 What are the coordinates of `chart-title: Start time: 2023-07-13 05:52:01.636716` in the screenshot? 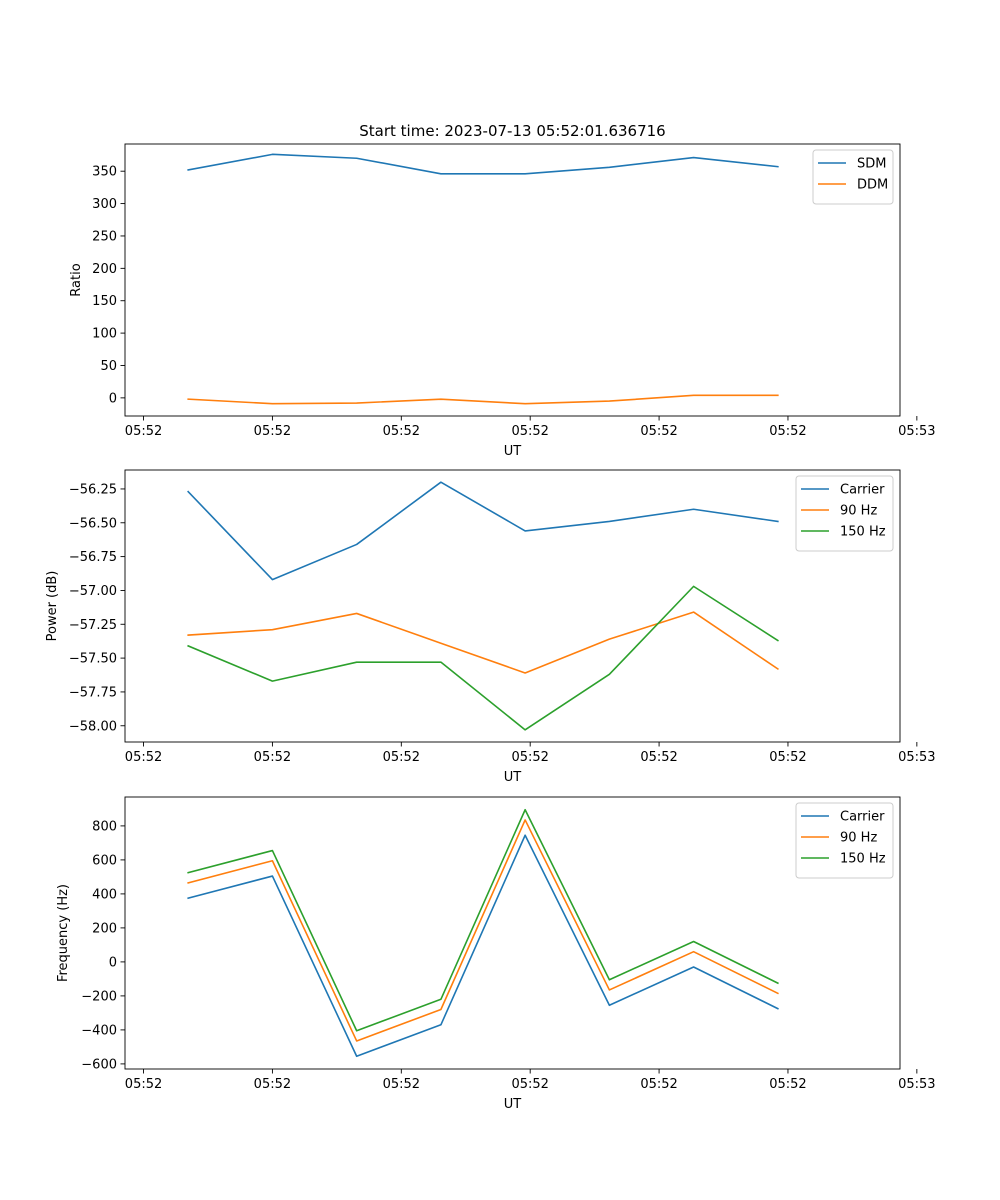 It's located at (512, 131).